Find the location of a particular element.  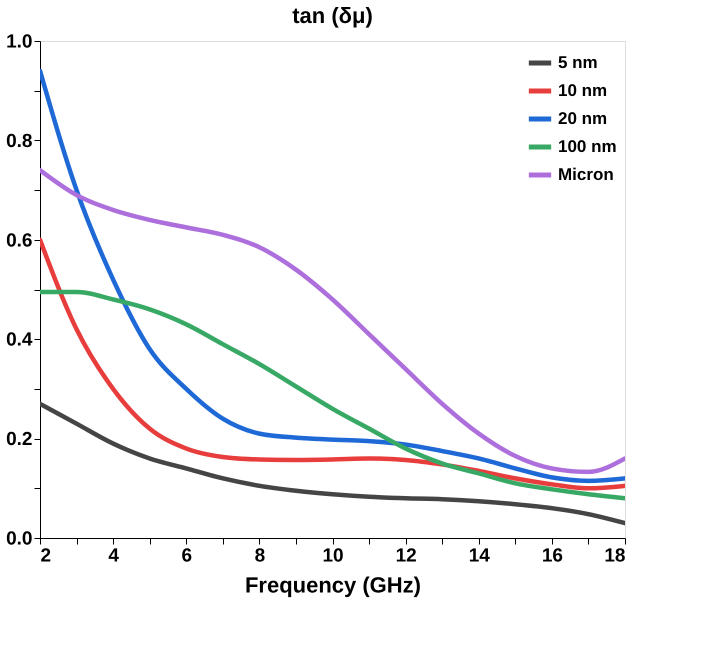

x-tick-label: 18 is located at coordinates (615, 556).